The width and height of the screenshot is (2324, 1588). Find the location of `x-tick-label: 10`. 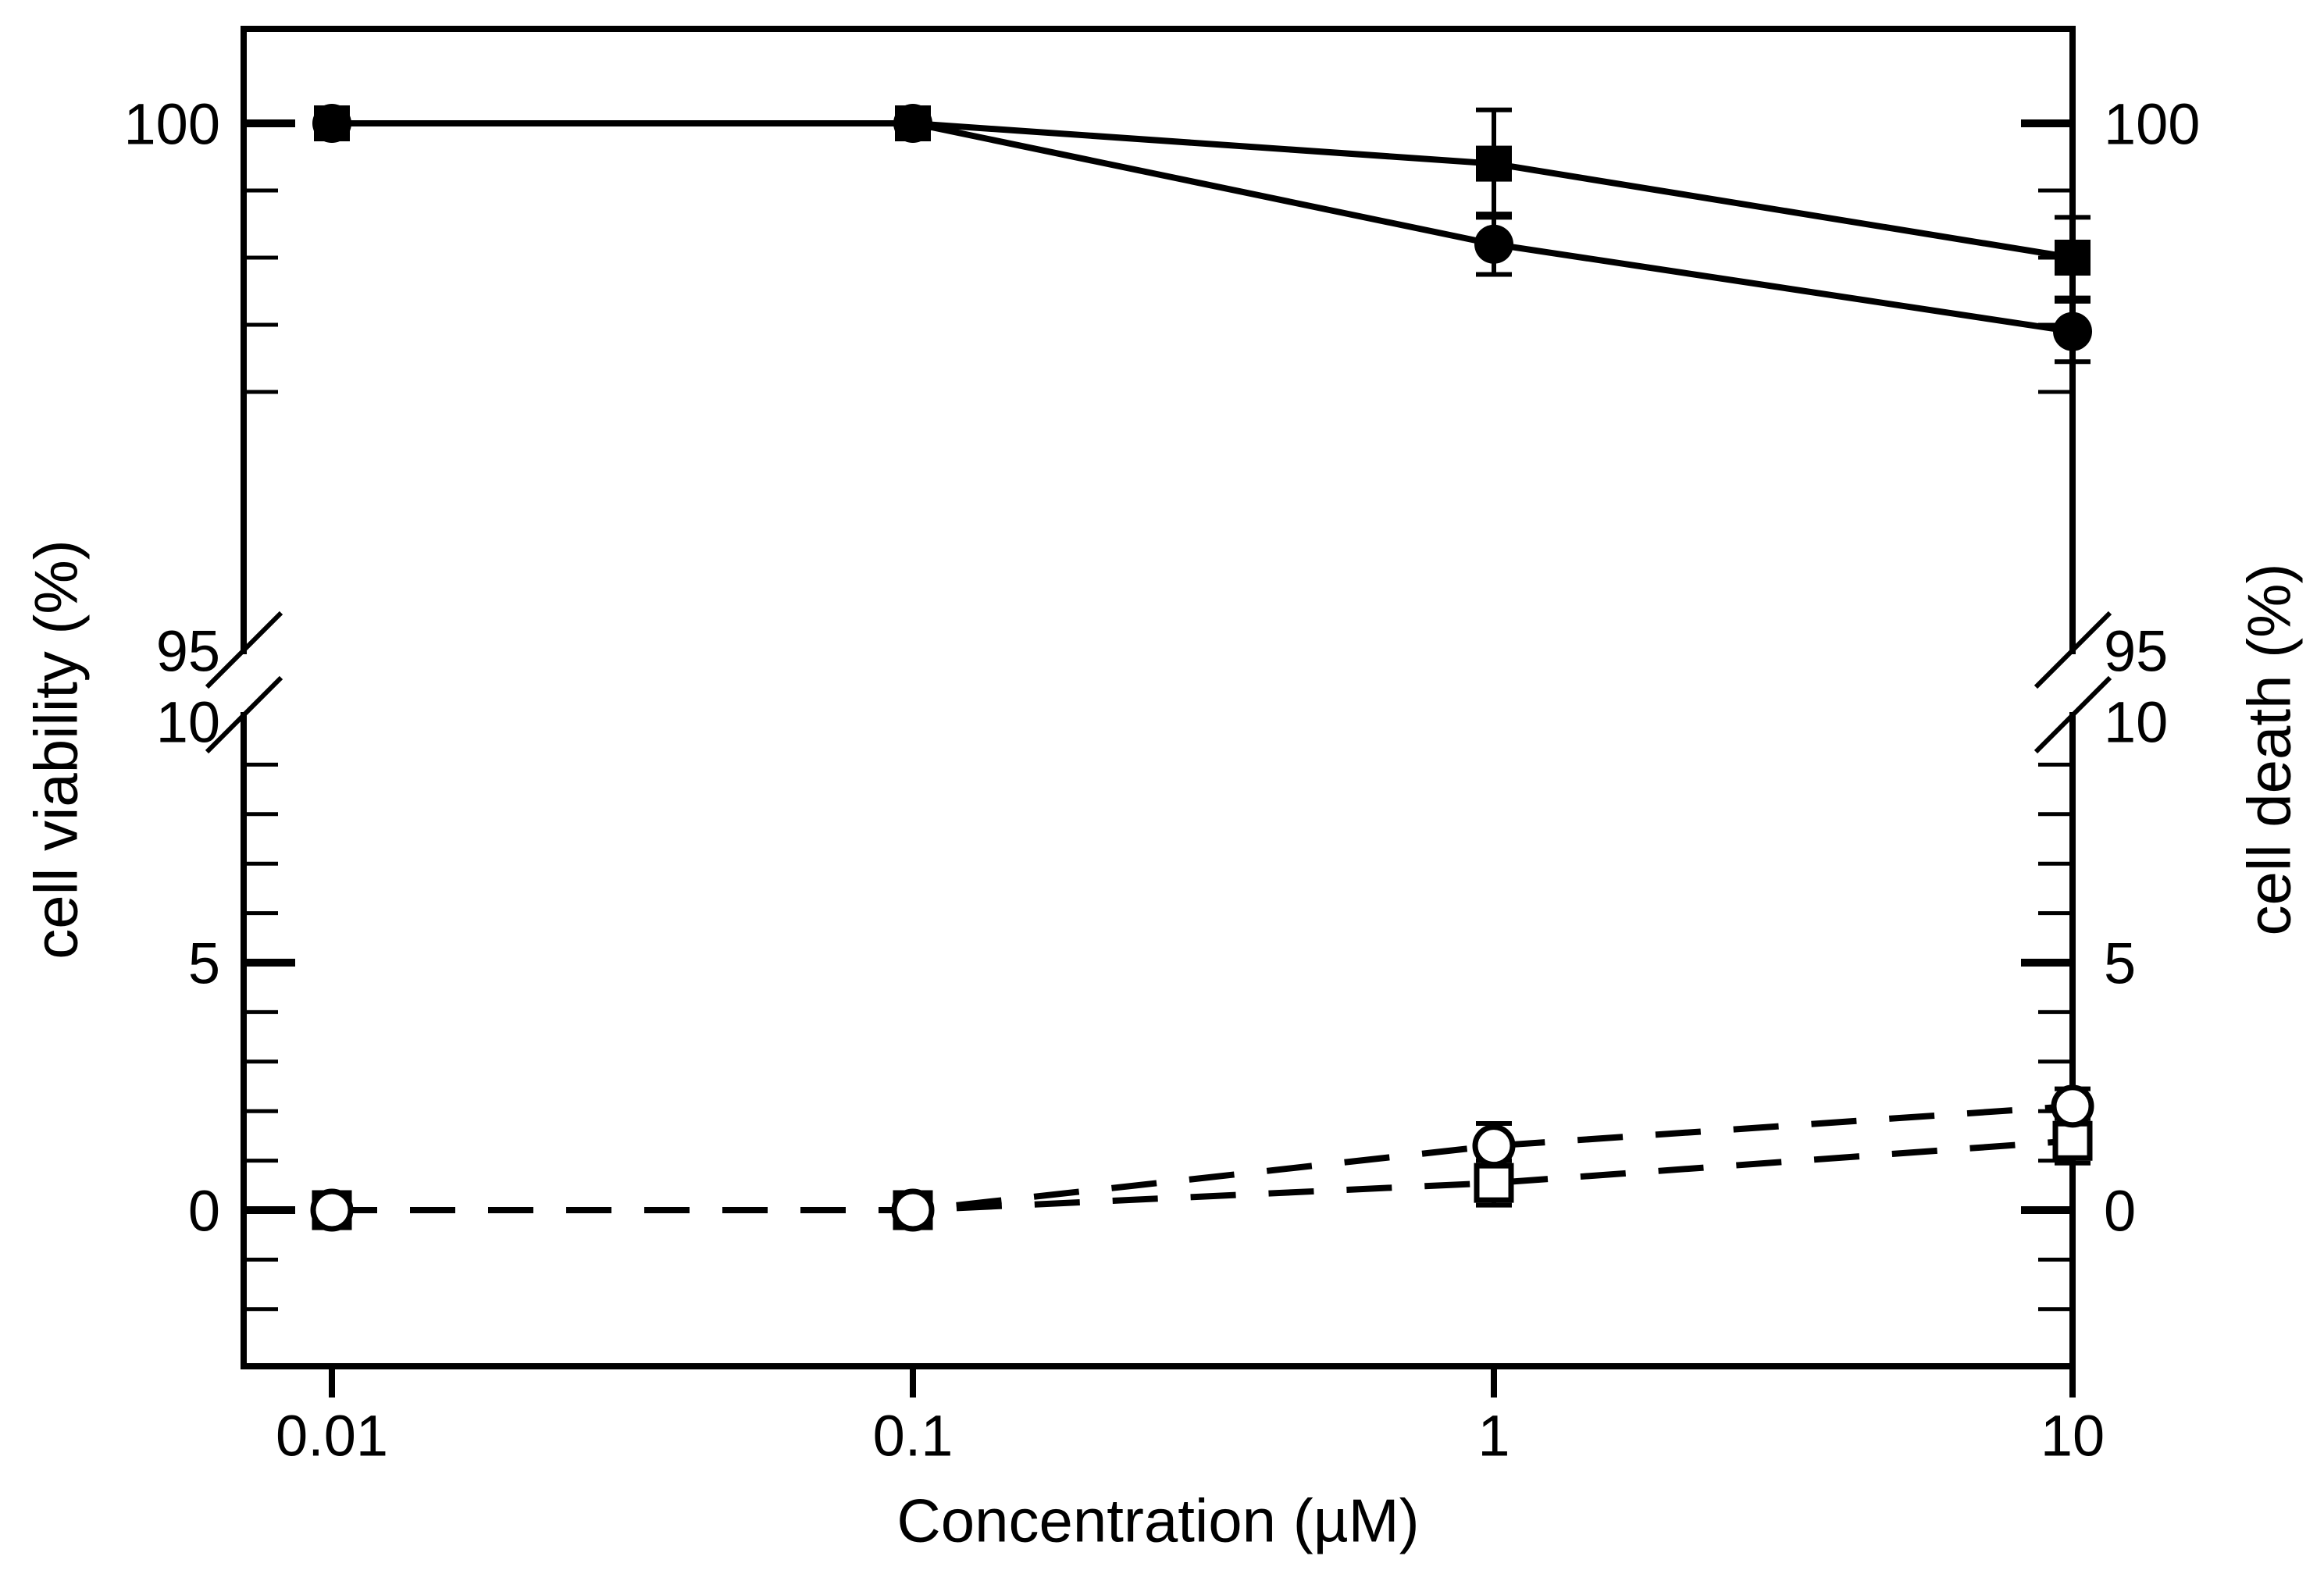

x-tick-label: 10 is located at coordinates (2073, 1437).